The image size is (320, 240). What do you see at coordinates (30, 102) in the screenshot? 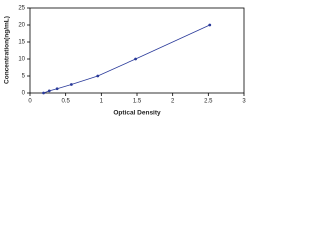
I see `x-tick-label: 0` at bounding box center [30, 102].